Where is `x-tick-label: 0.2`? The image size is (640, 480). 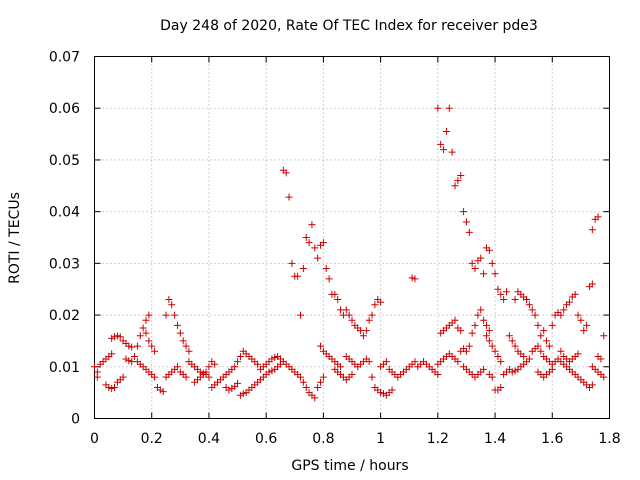
x-tick-label: 0.2 is located at coordinates (152, 439).